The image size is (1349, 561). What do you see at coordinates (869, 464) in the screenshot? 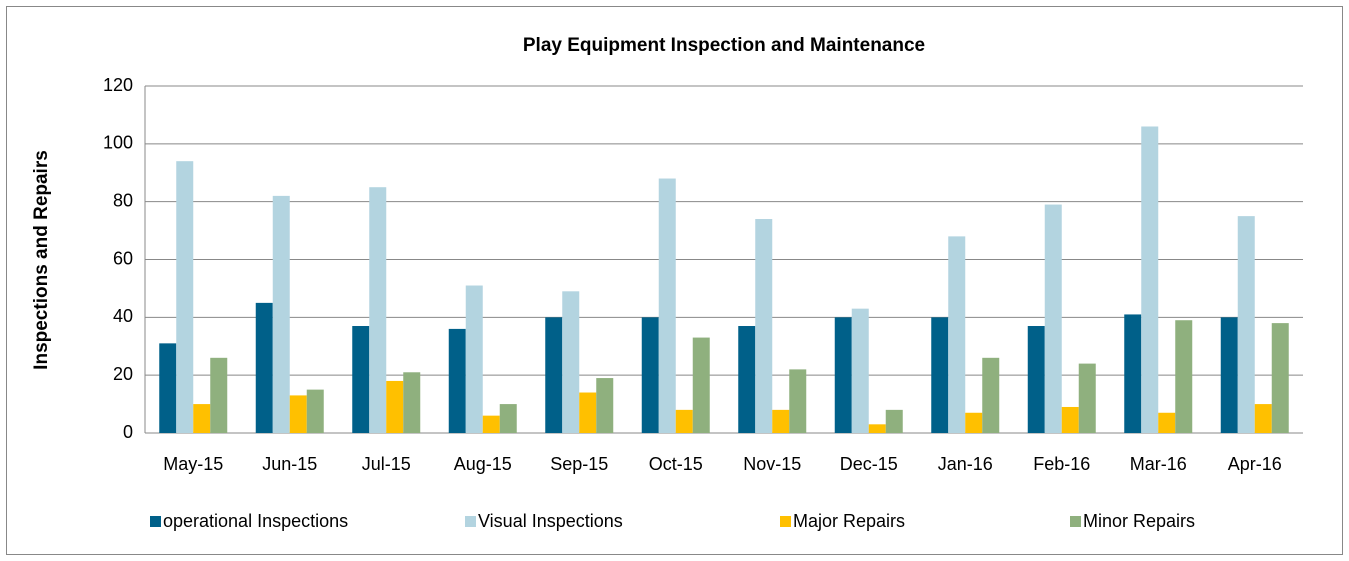
I see `x-tick-label: Dec-15` at bounding box center [869, 464].